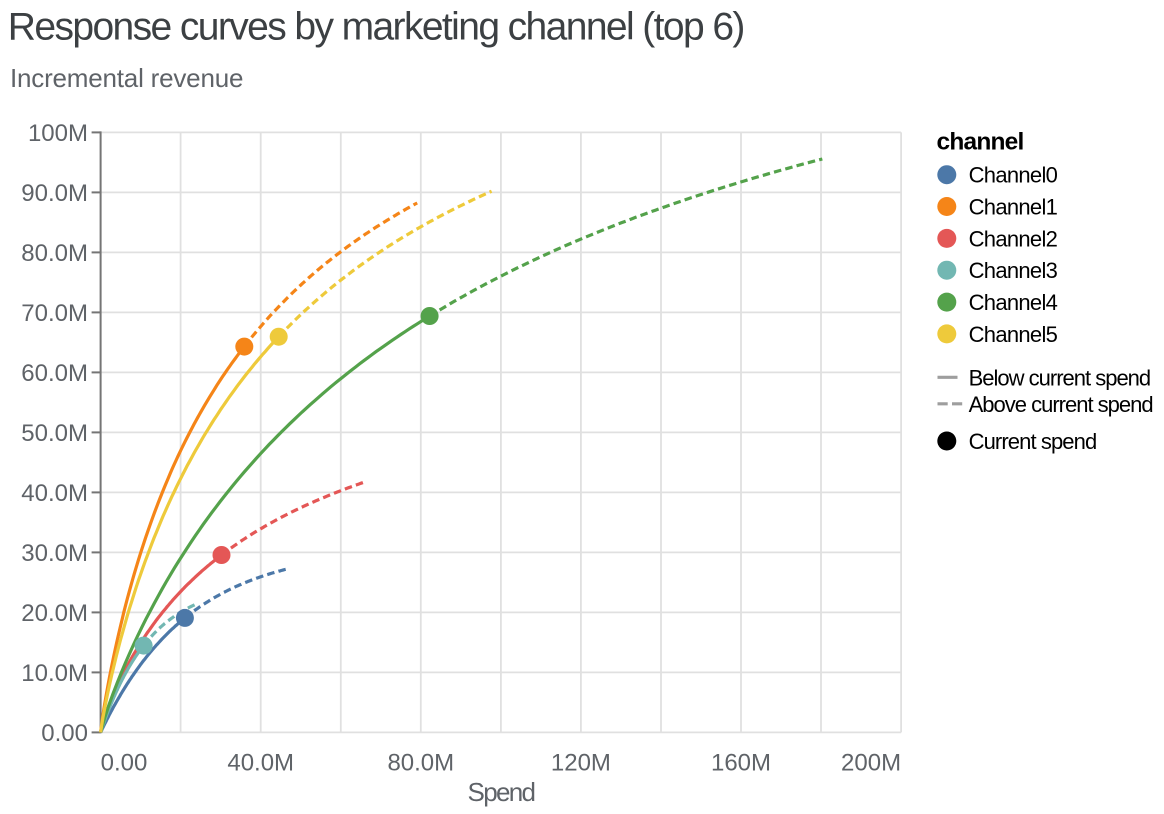 Image resolution: width=1164 pixels, height=814 pixels. I want to click on svg-text: channel, so click(980, 141).